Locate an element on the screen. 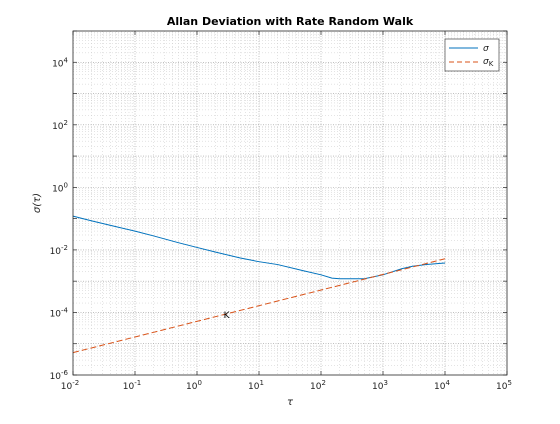 Image resolution: width=560 pixels, height=424 pixels. y-axis-label: σ(τ) is located at coordinates (37, 203).